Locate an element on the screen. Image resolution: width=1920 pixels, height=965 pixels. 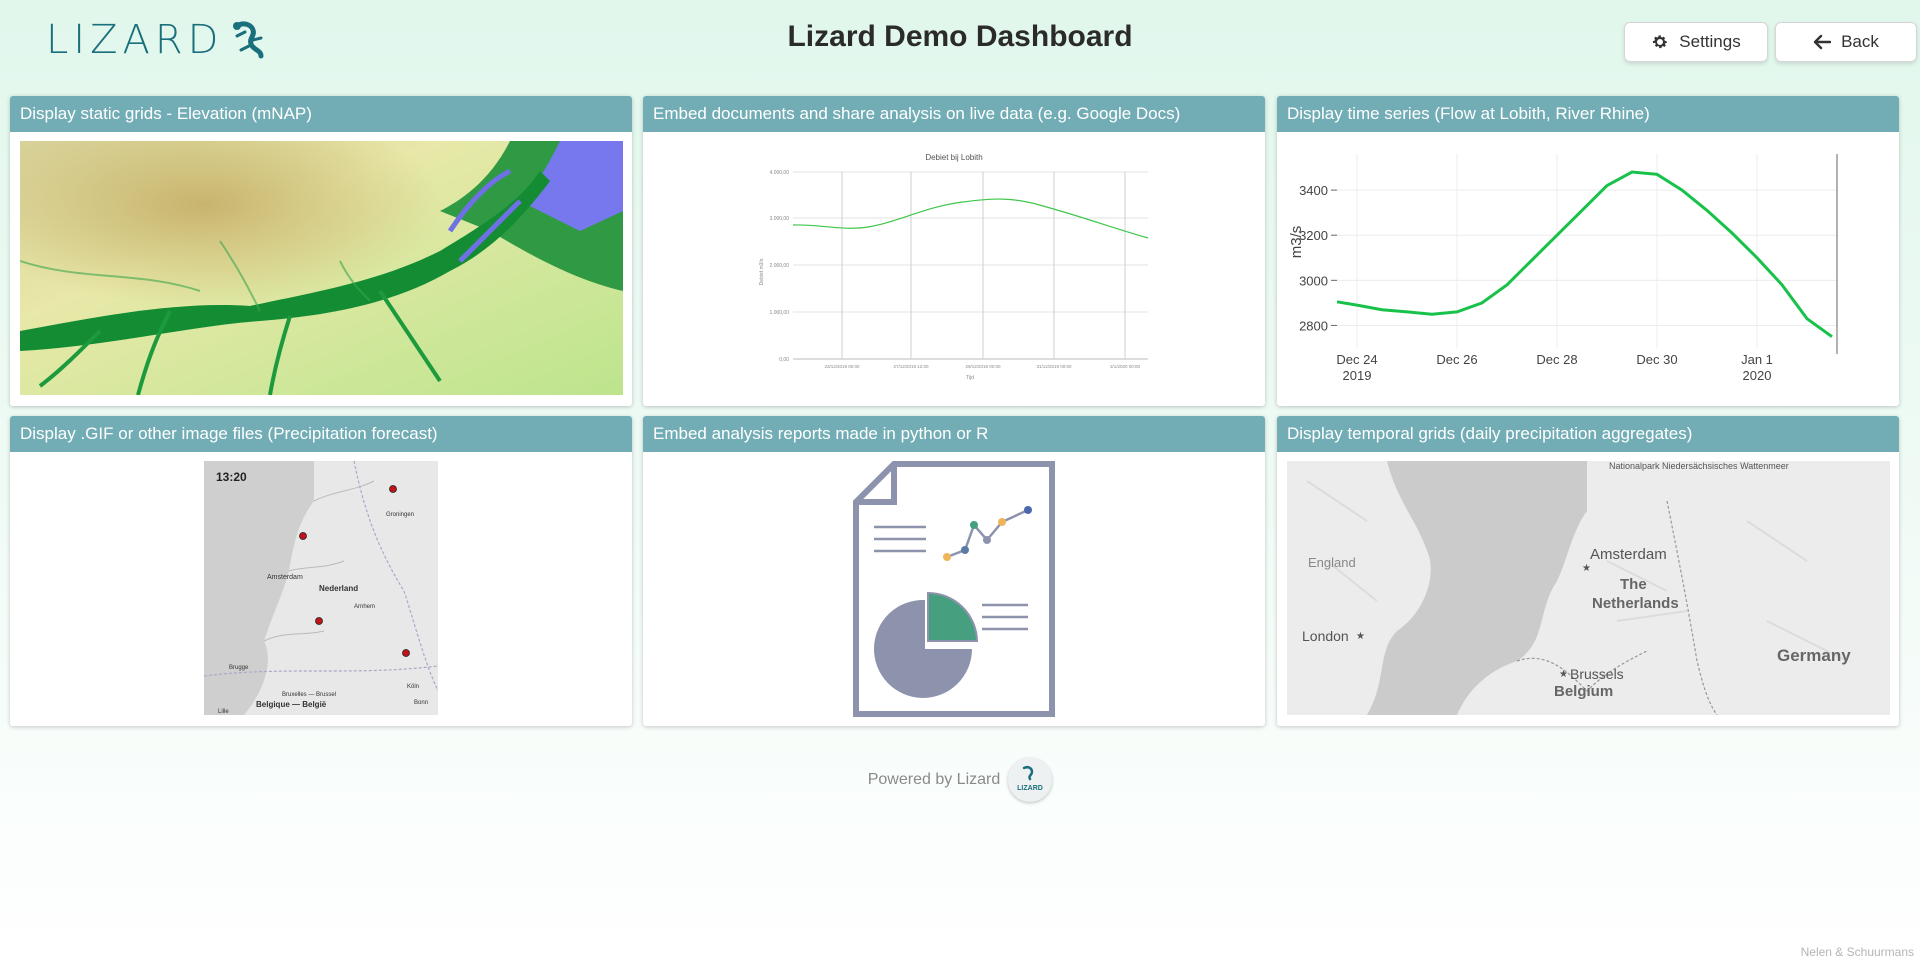
y-axis-label: m3/s is located at coordinates (1296, 242).